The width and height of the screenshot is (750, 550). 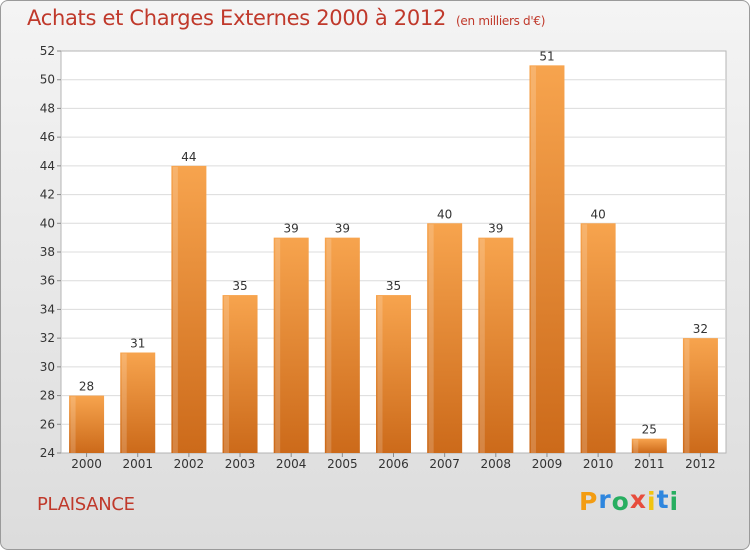 I want to click on proxiti-logo: Proxiti, so click(x=629, y=500).